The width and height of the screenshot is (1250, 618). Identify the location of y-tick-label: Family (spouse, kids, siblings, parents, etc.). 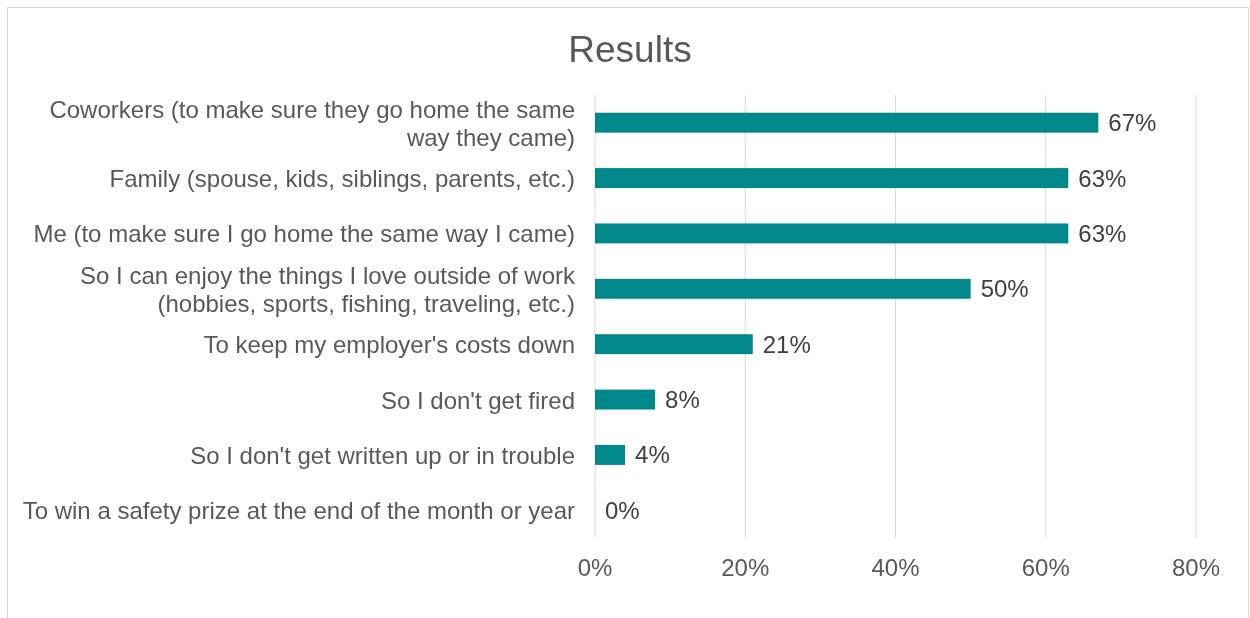
(342, 178).